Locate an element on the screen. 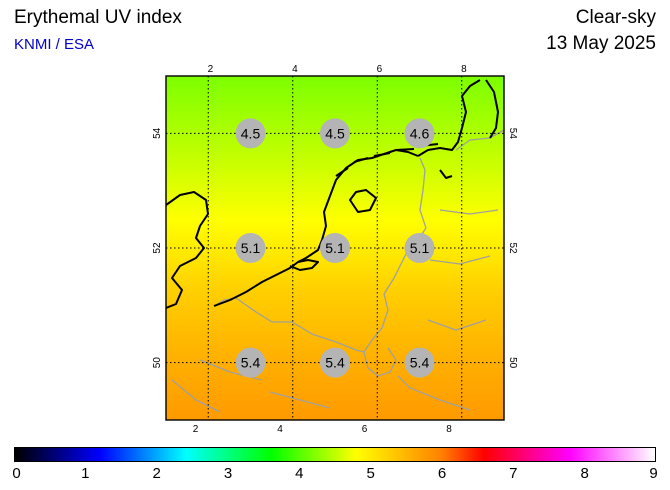 The image size is (670, 490). coast-ijsselmeer is located at coordinates (363, 201).